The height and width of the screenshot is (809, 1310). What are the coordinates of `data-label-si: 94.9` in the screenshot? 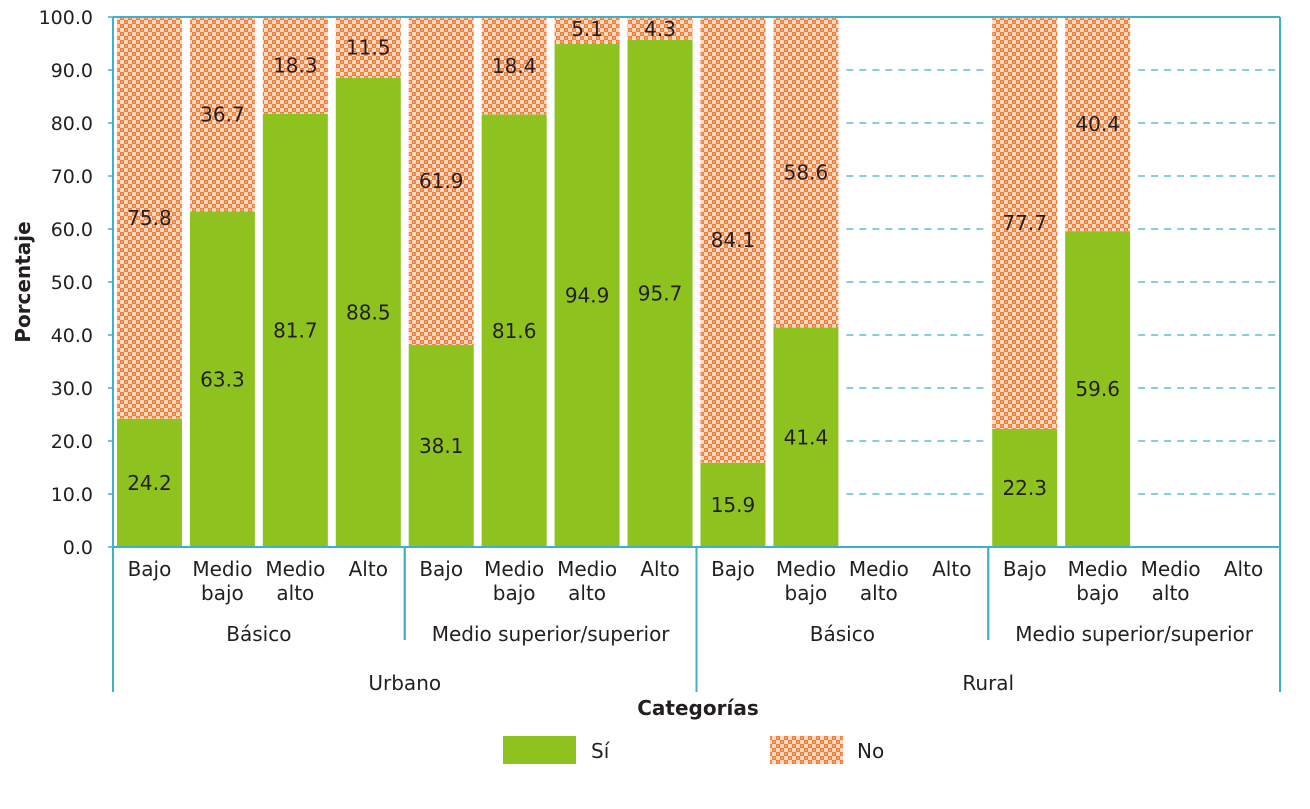 It's located at (587, 296).